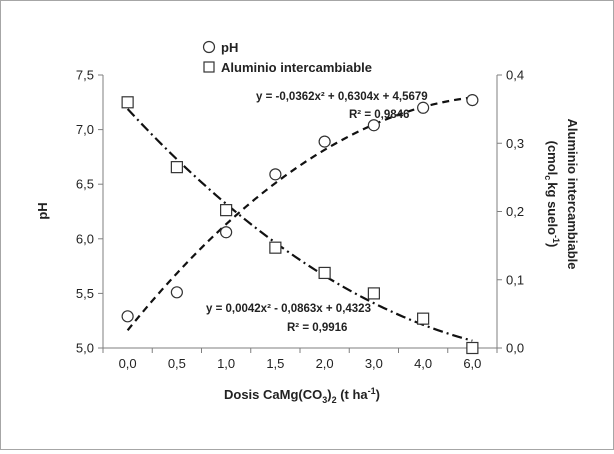 This screenshot has width=614, height=454. Describe the element at coordinates (85, 129) in the screenshot. I see `y-tick-label: 7,0` at that location.